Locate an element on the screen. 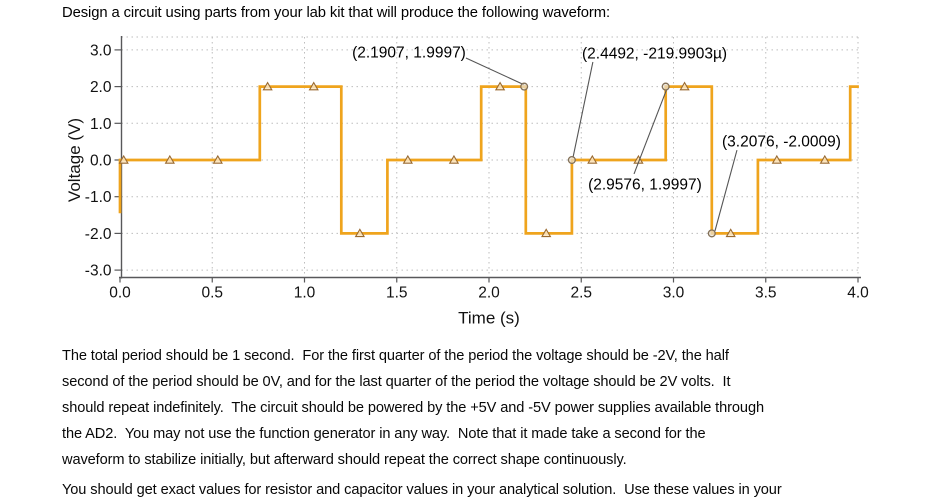  y-tick-label: -3.0 is located at coordinates (98, 271).